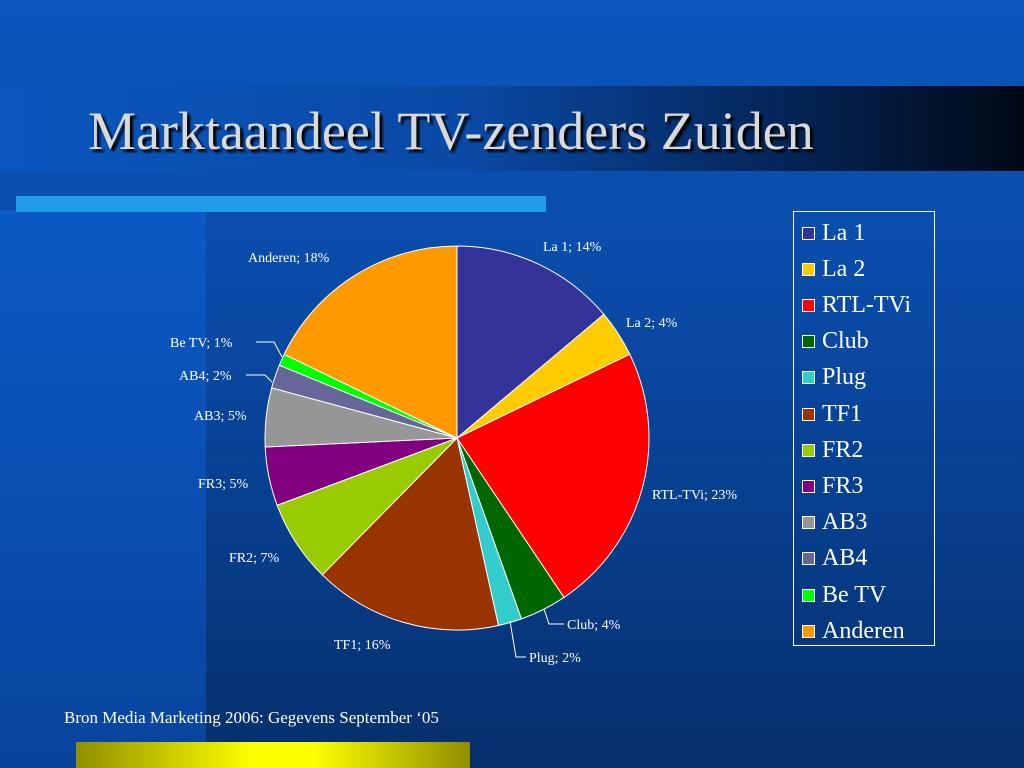  I want to click on slice-label: Plug; 2%, so click(555, 658).